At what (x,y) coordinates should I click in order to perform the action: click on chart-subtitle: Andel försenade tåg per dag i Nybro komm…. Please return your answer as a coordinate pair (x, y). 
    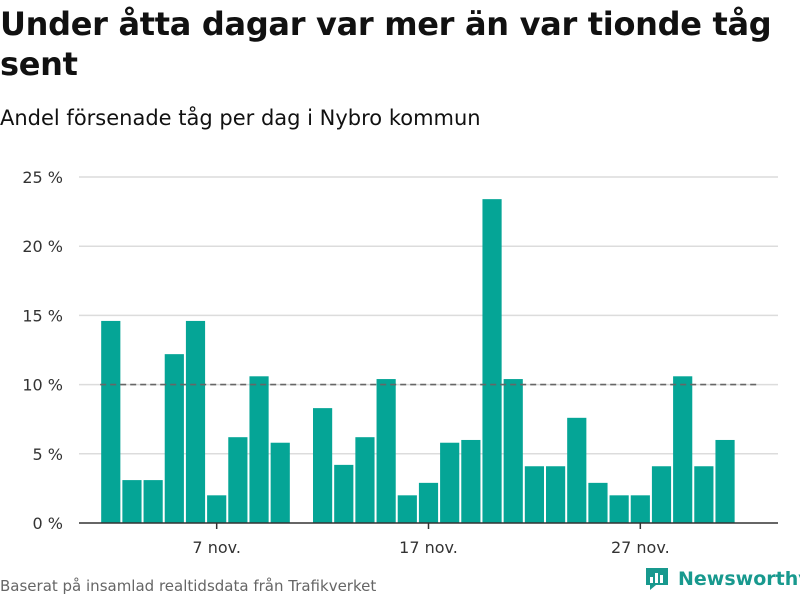
    Looking at the image, I should click on (240, 118).